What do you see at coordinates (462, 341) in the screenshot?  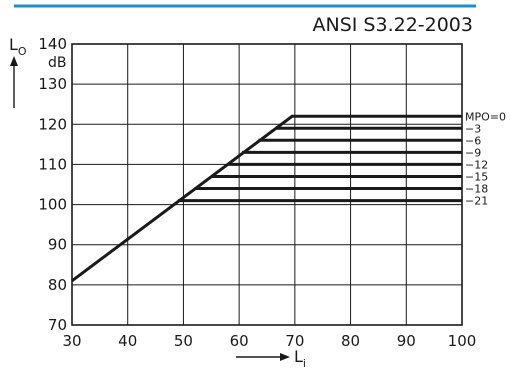 I see `x-tick-label: 100` at bounding box center [462, 341].